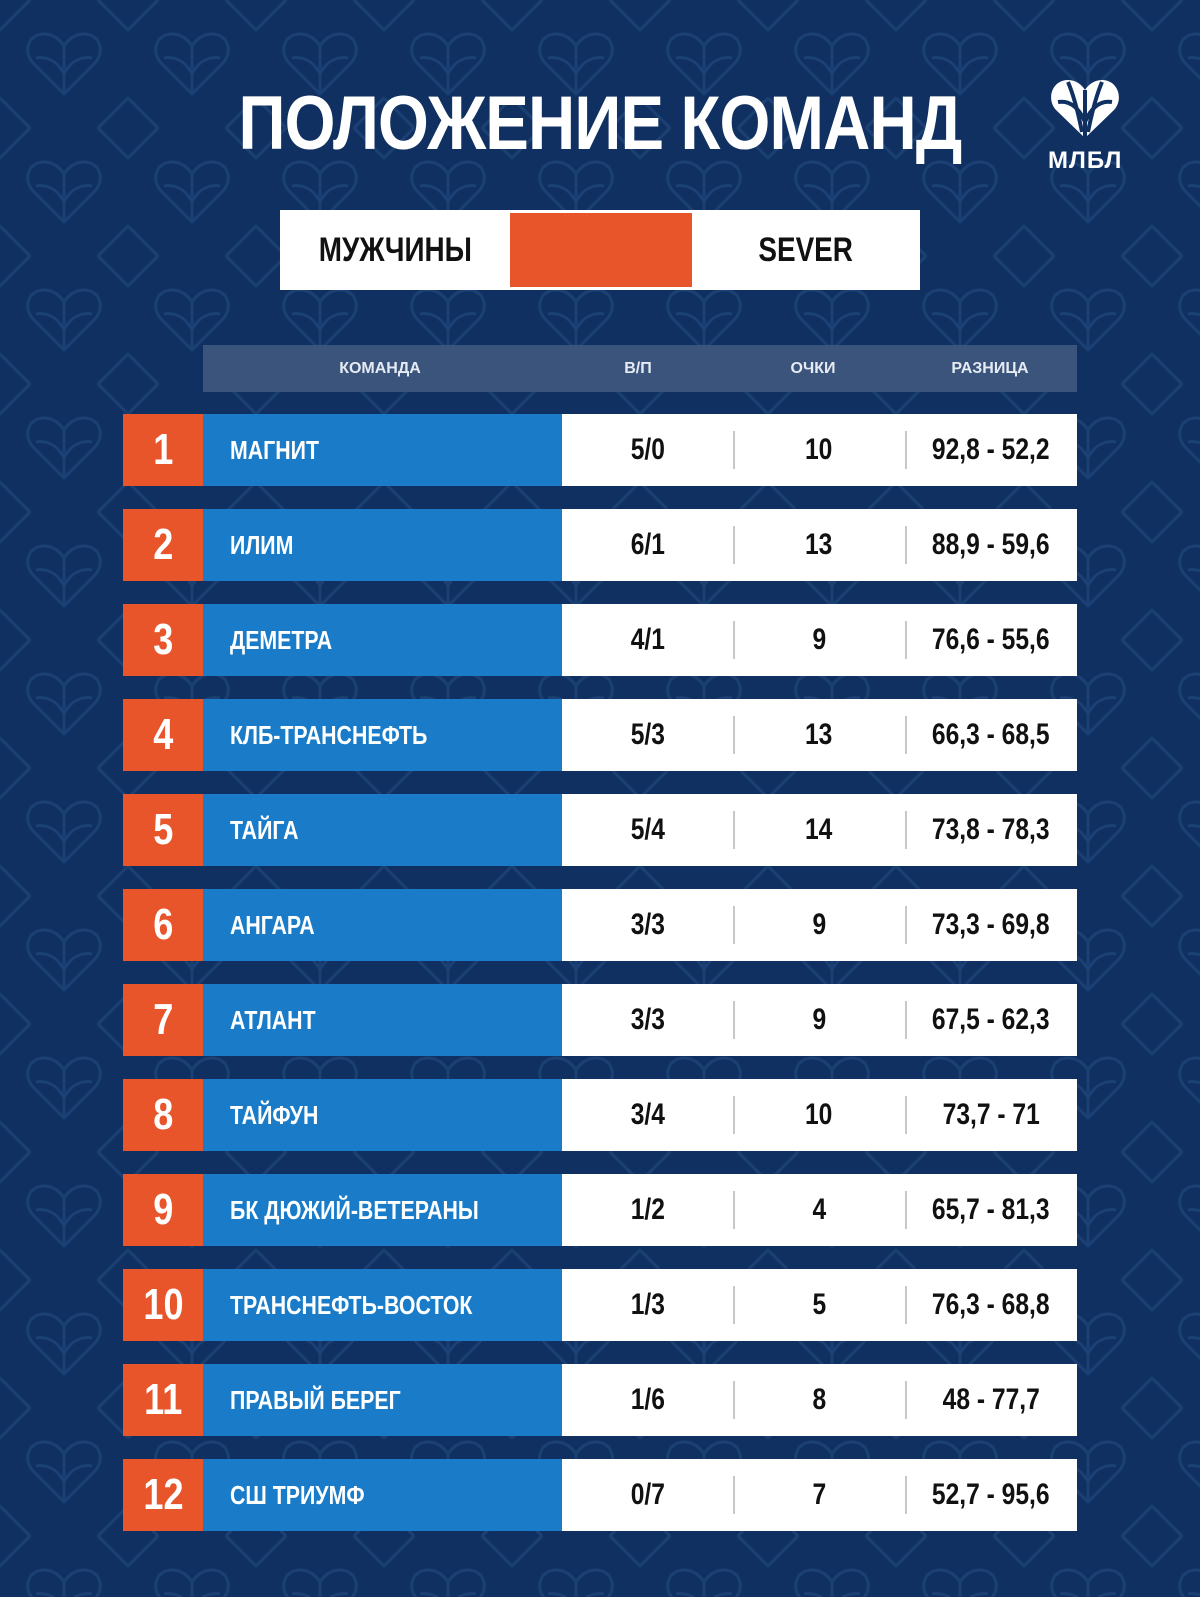  I want to click on diff-value: 73,7 - 71, so click(991, 1114).